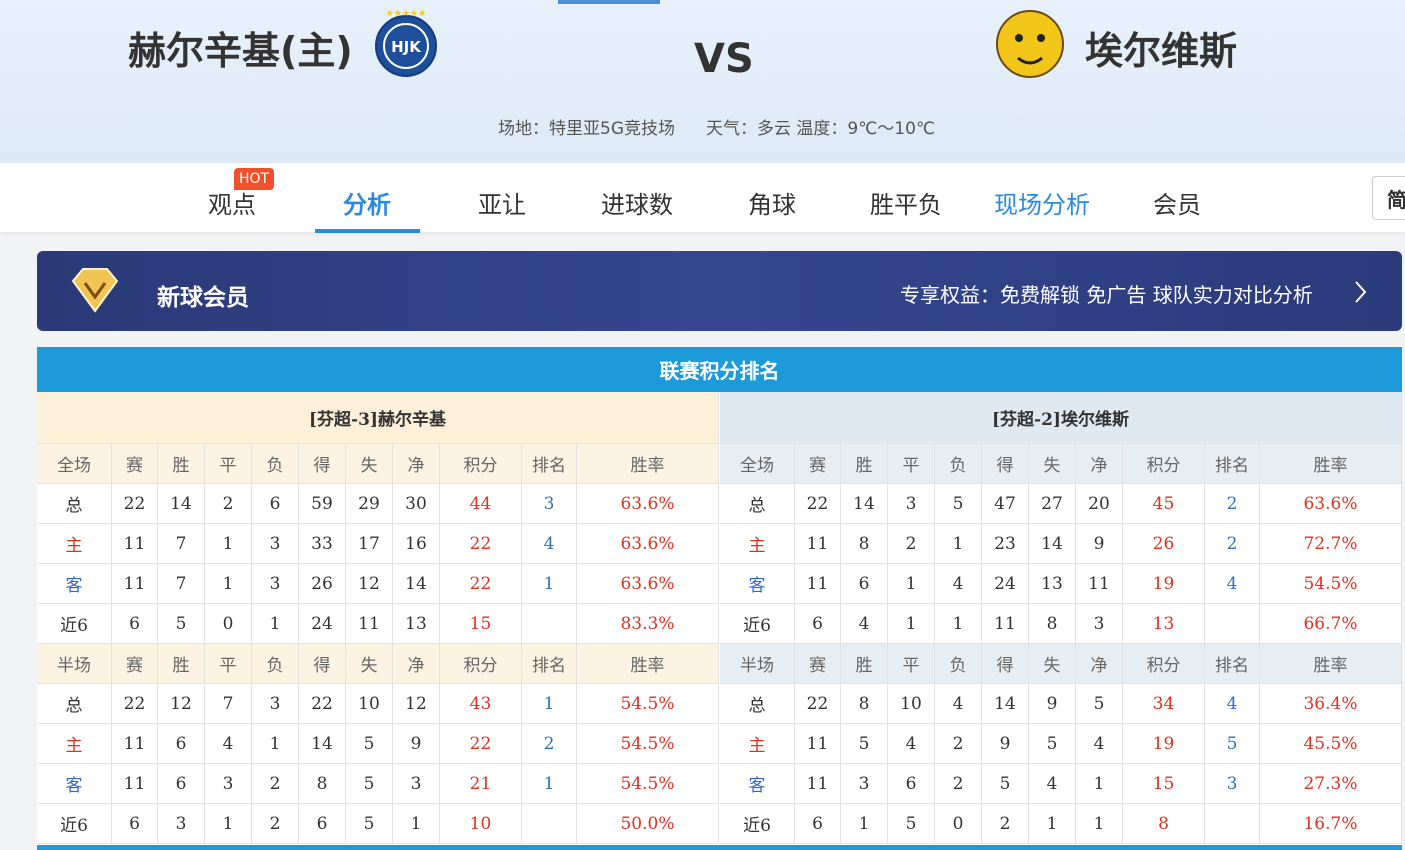 This screenshot has width=1405, height=850. I want to click on language-switch: 简, so click(1388, 198).